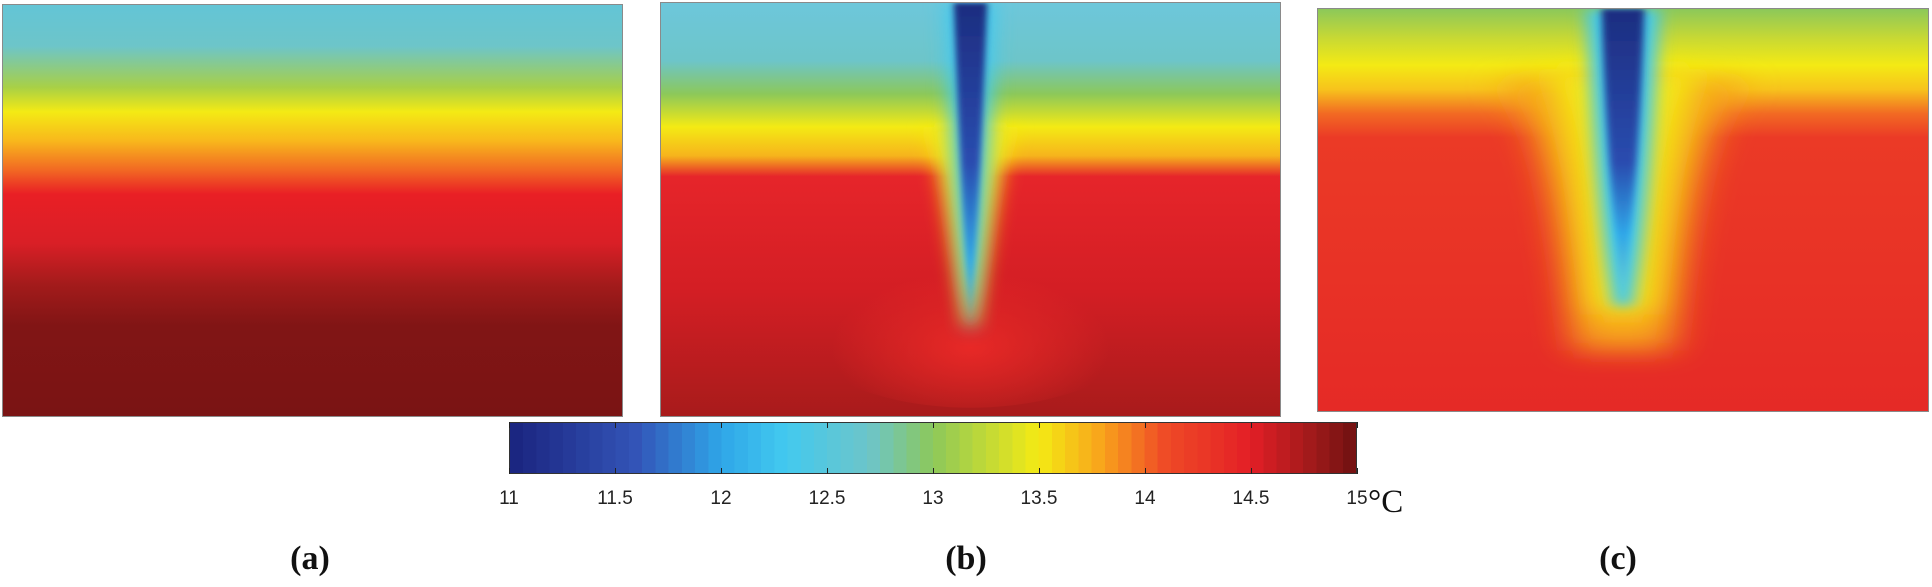  What do you see at coordinates (1251, 498) in the screenshot?
I see `colorbar-tick-label: 14.5` at bounding box center [1251, 498].